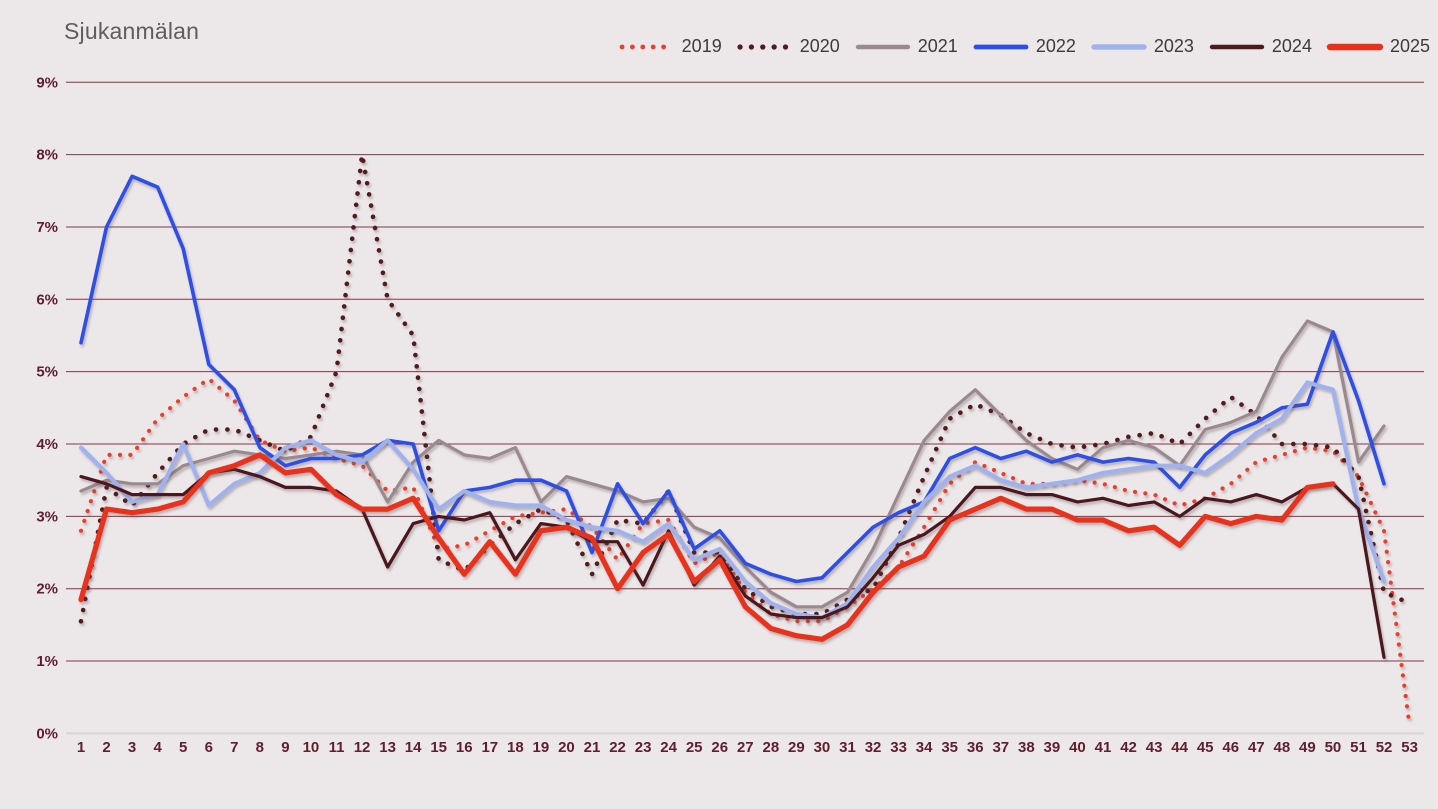 Image resolution: width=1438 pixels, height=809 pixels. What do you see at coordinates (1103, 747) in the screenshot?
I see `x-axis-tick-label: 41` at bounding box center [1103, 747].